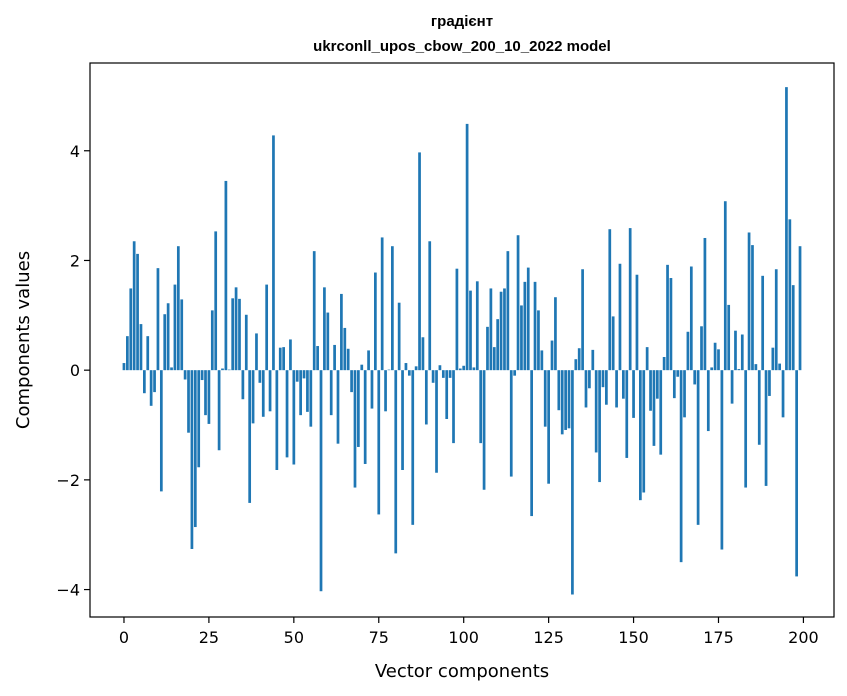 This screenshot has height=696, width=847. I want to click on x-axis-ticks: 0 25 50 75 100 125 150 175 200, so click(469, 632).